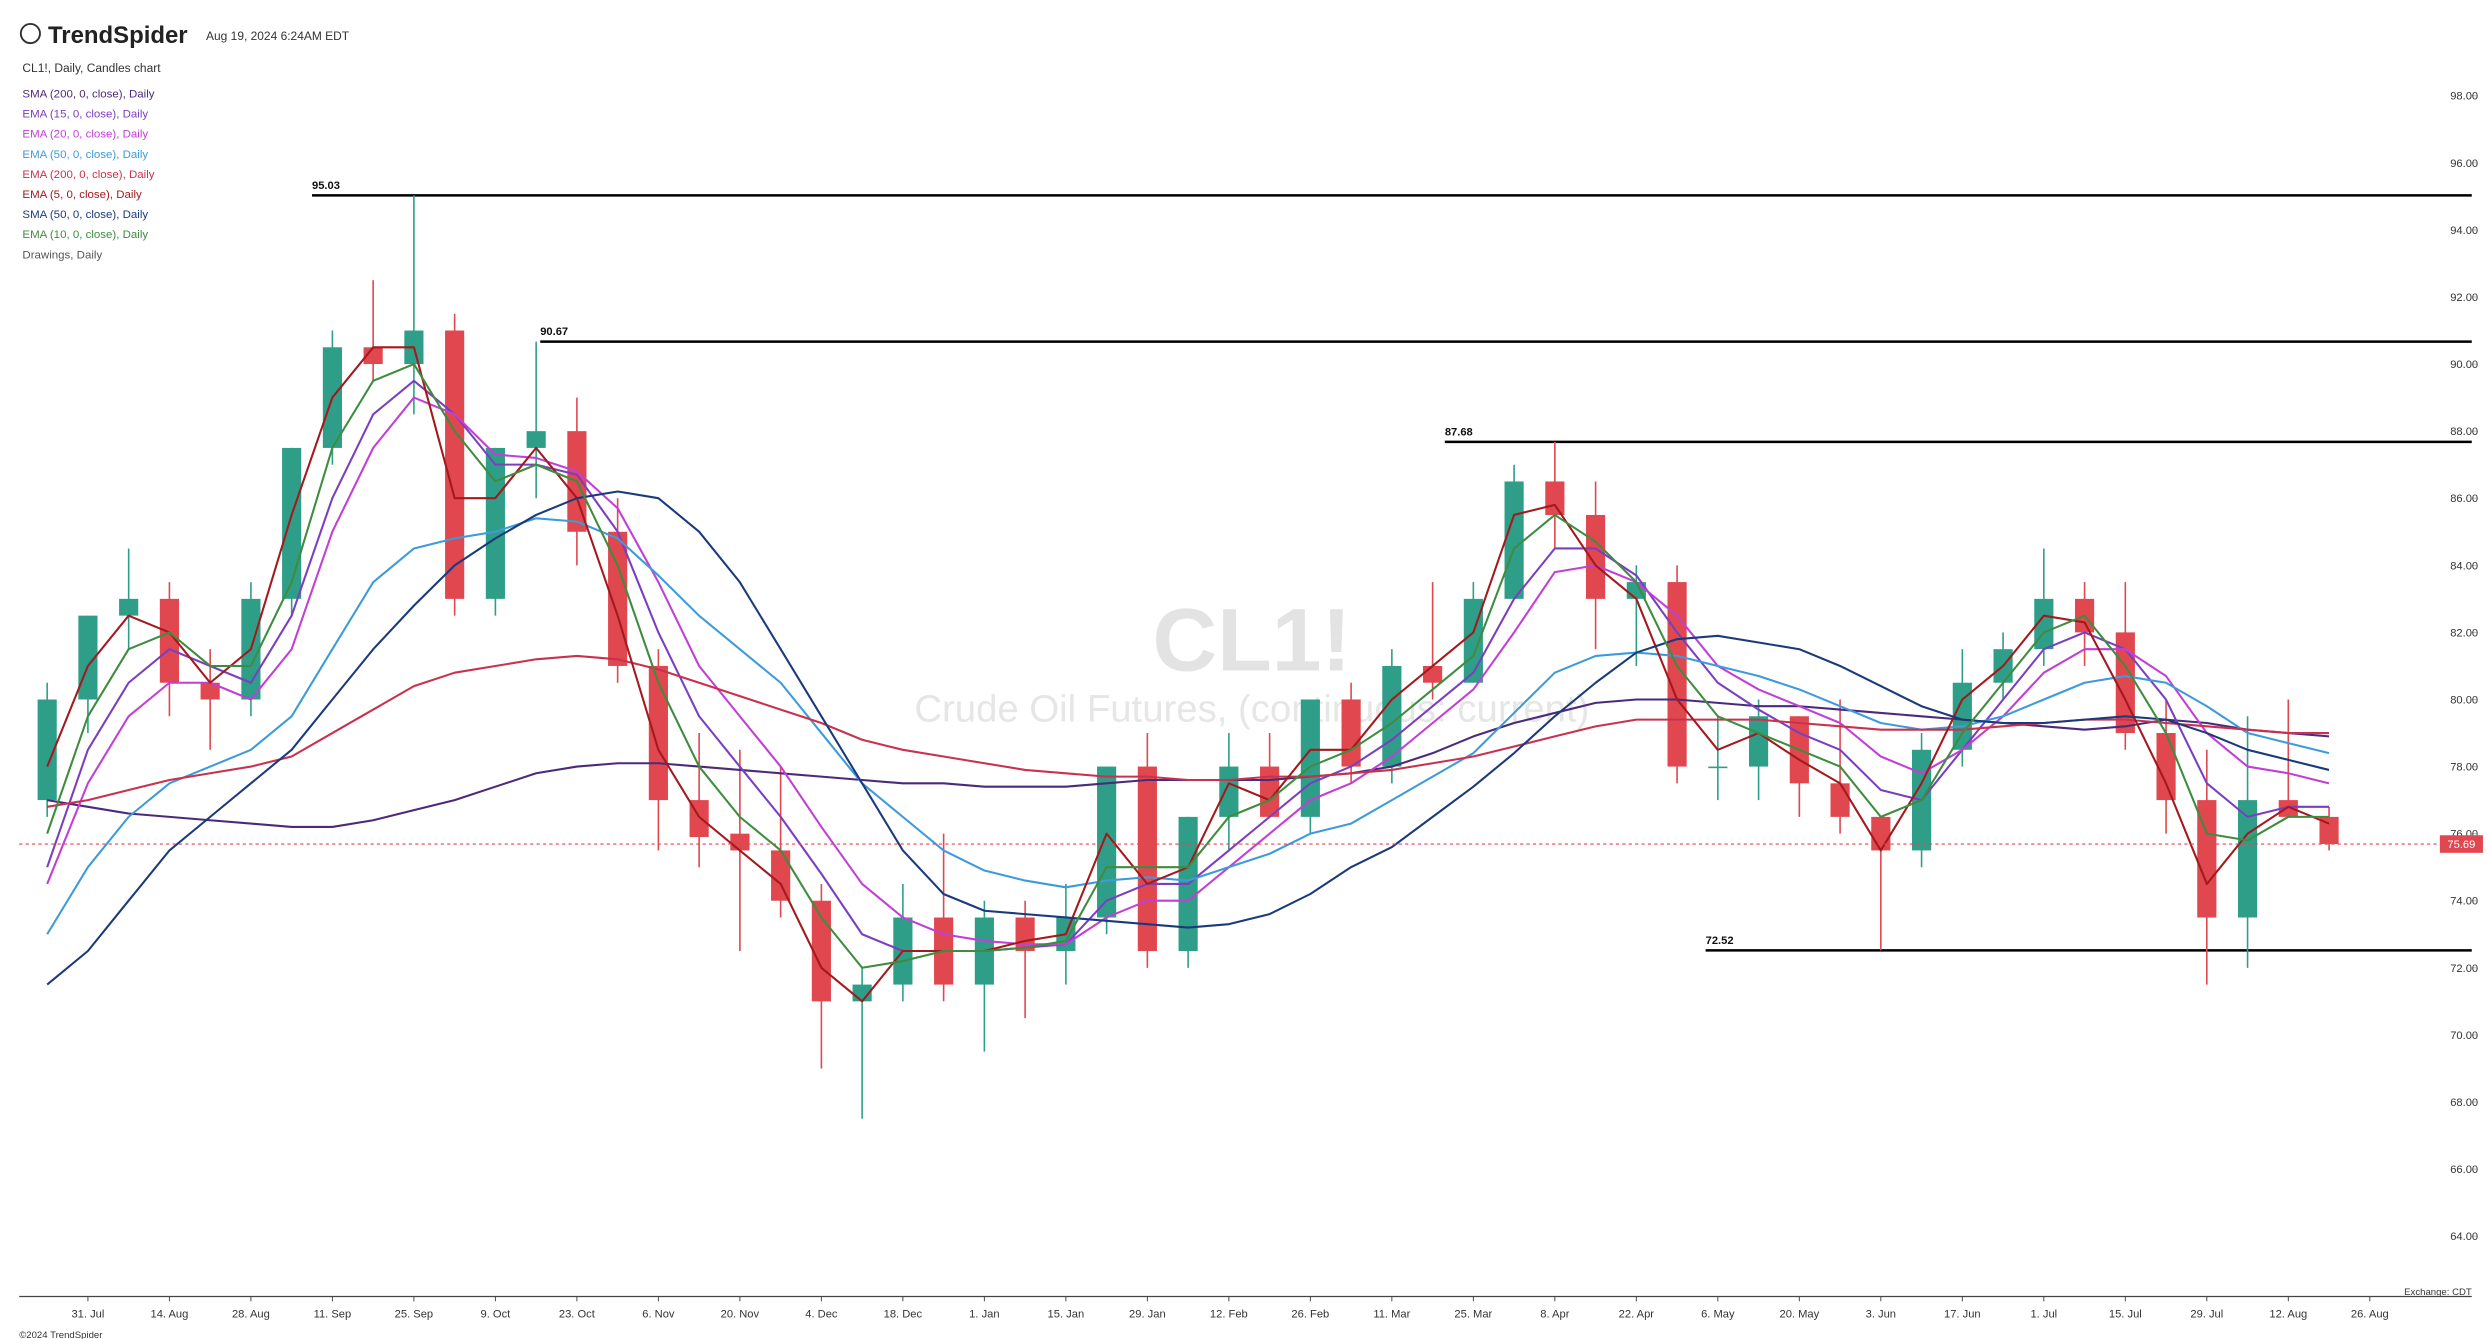 Image resolution: width=2491 pixels, height=1339 pixels. What do you see at coordinates (2464, 768) in the screenshot?
I see `y-tick-label: 78.00` at bounding box center [2464, 768].